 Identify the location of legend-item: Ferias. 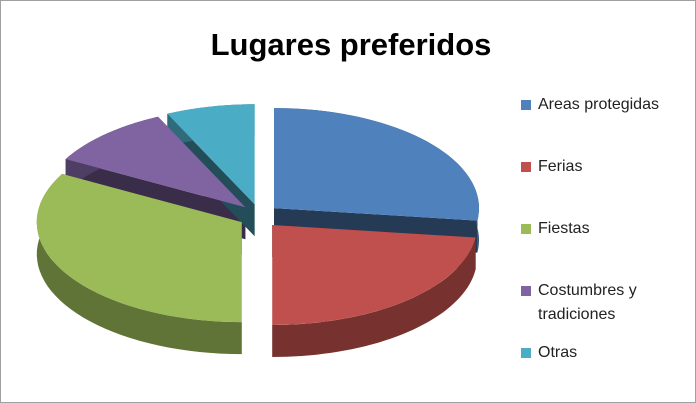
(606, 167).